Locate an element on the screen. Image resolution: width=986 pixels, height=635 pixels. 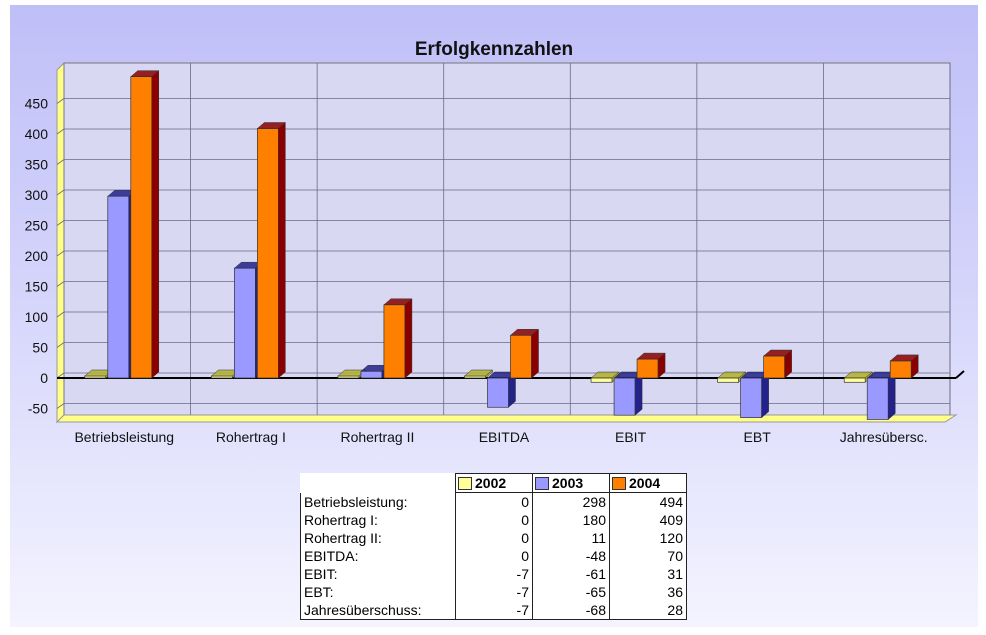
table-row: Rohertrag I: 0 180 409 is located at coordinates (493, 520).